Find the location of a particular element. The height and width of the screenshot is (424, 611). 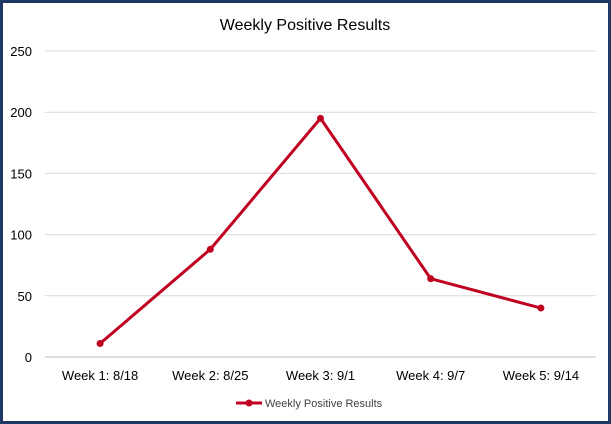

y-tick-label: 250 is located at coordinates (21, 51).